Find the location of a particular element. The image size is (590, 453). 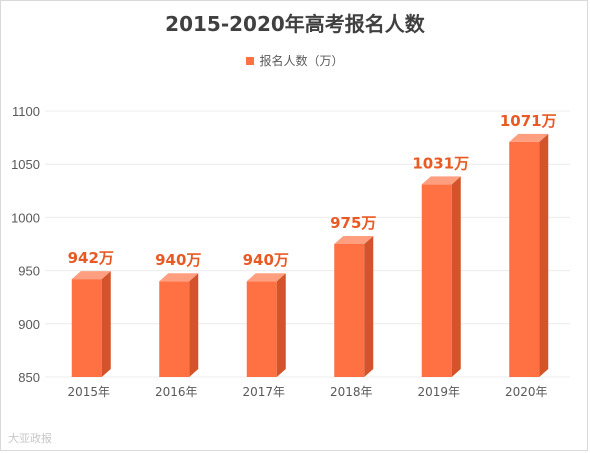

x-tick-label: 2015年 is located at coordinates (88, 392).